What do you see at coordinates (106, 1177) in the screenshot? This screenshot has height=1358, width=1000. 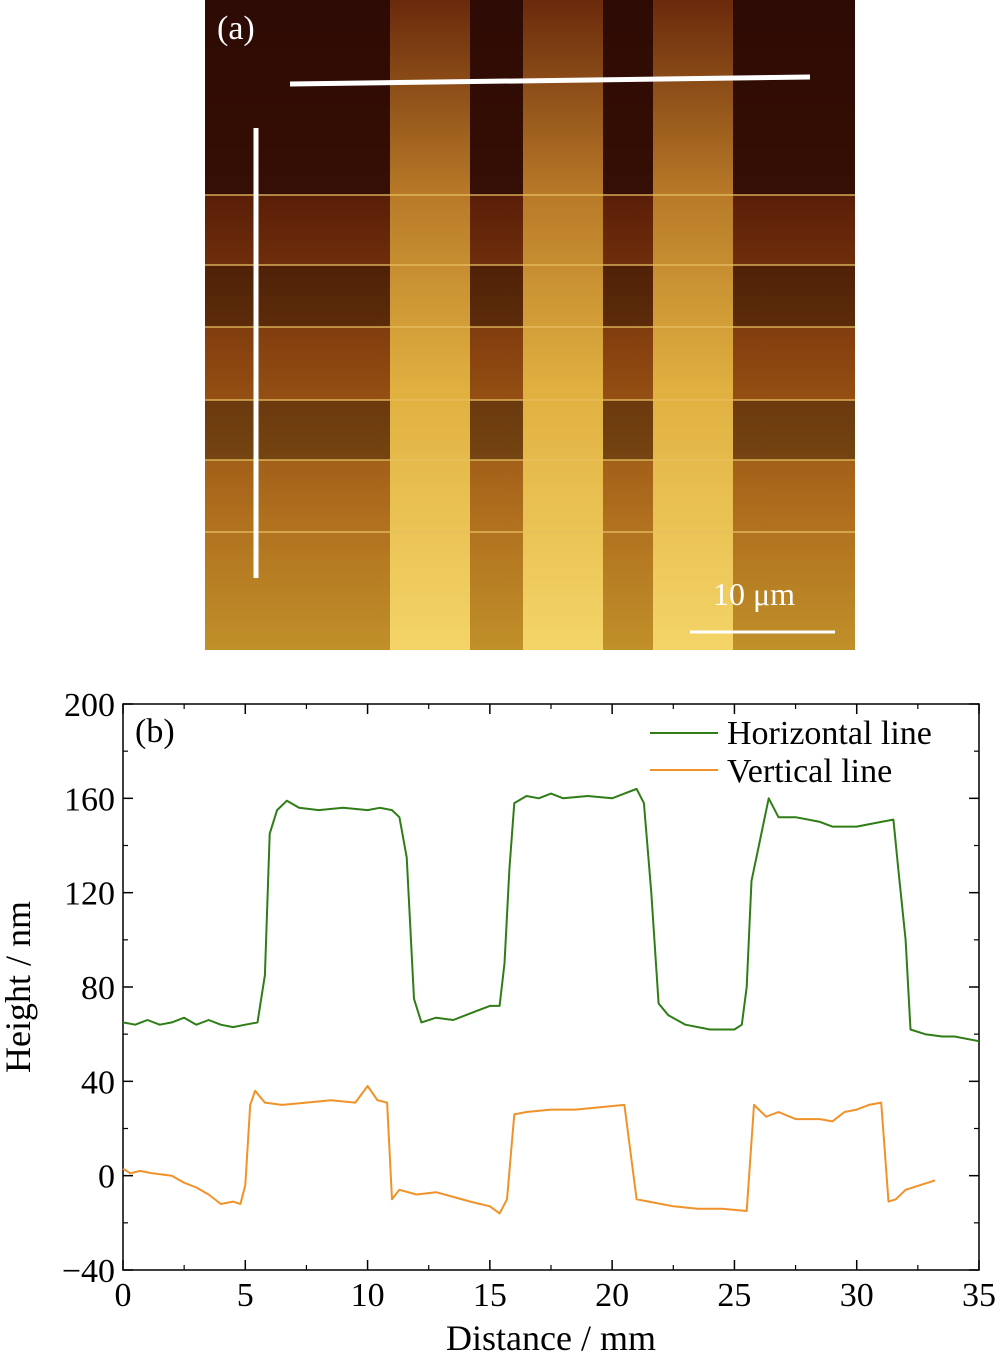 I see `y-tick-label: 0` at bounding box center [106, 1177].